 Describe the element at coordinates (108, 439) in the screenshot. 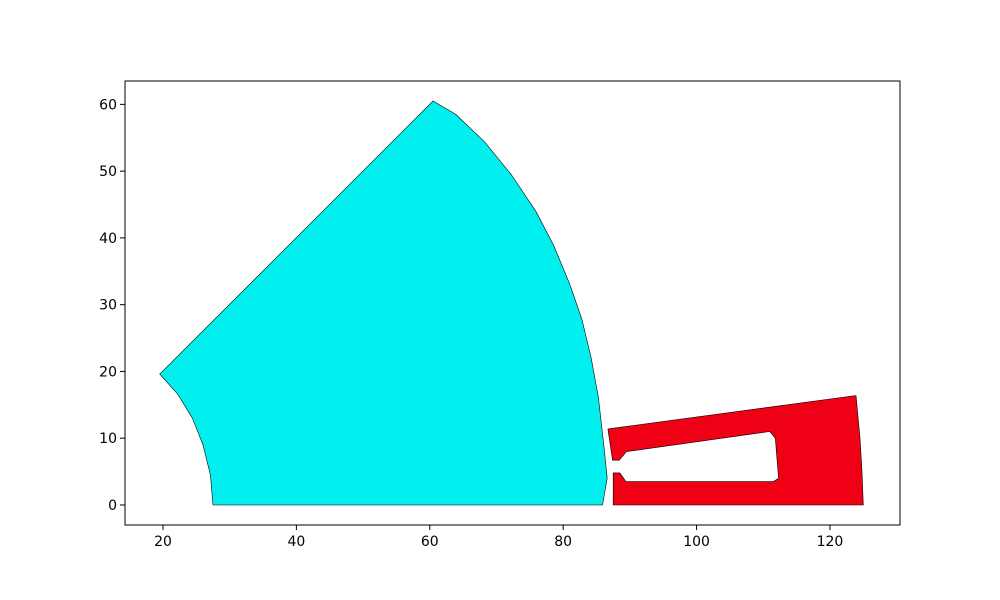

I see `y-tick-label: 10` at that location.